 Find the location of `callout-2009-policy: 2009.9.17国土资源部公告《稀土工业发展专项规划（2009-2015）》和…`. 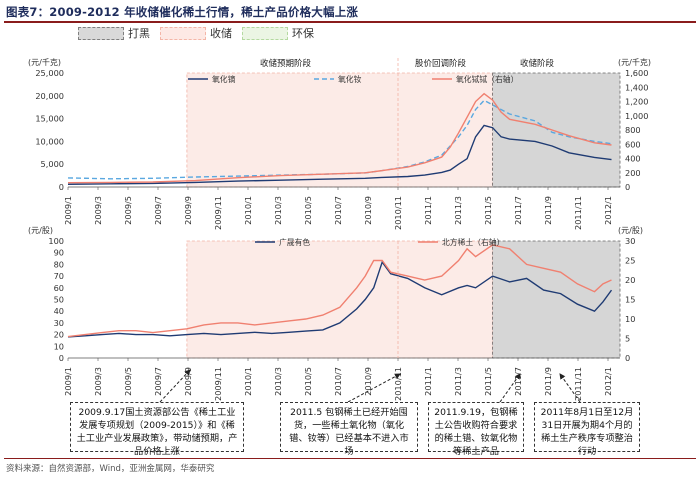

callout-2009-policy: 2009.9.17国土资源部公告《稀土工业发展专项规划（2009-2015）》和… is located at coordinates (157, 429).